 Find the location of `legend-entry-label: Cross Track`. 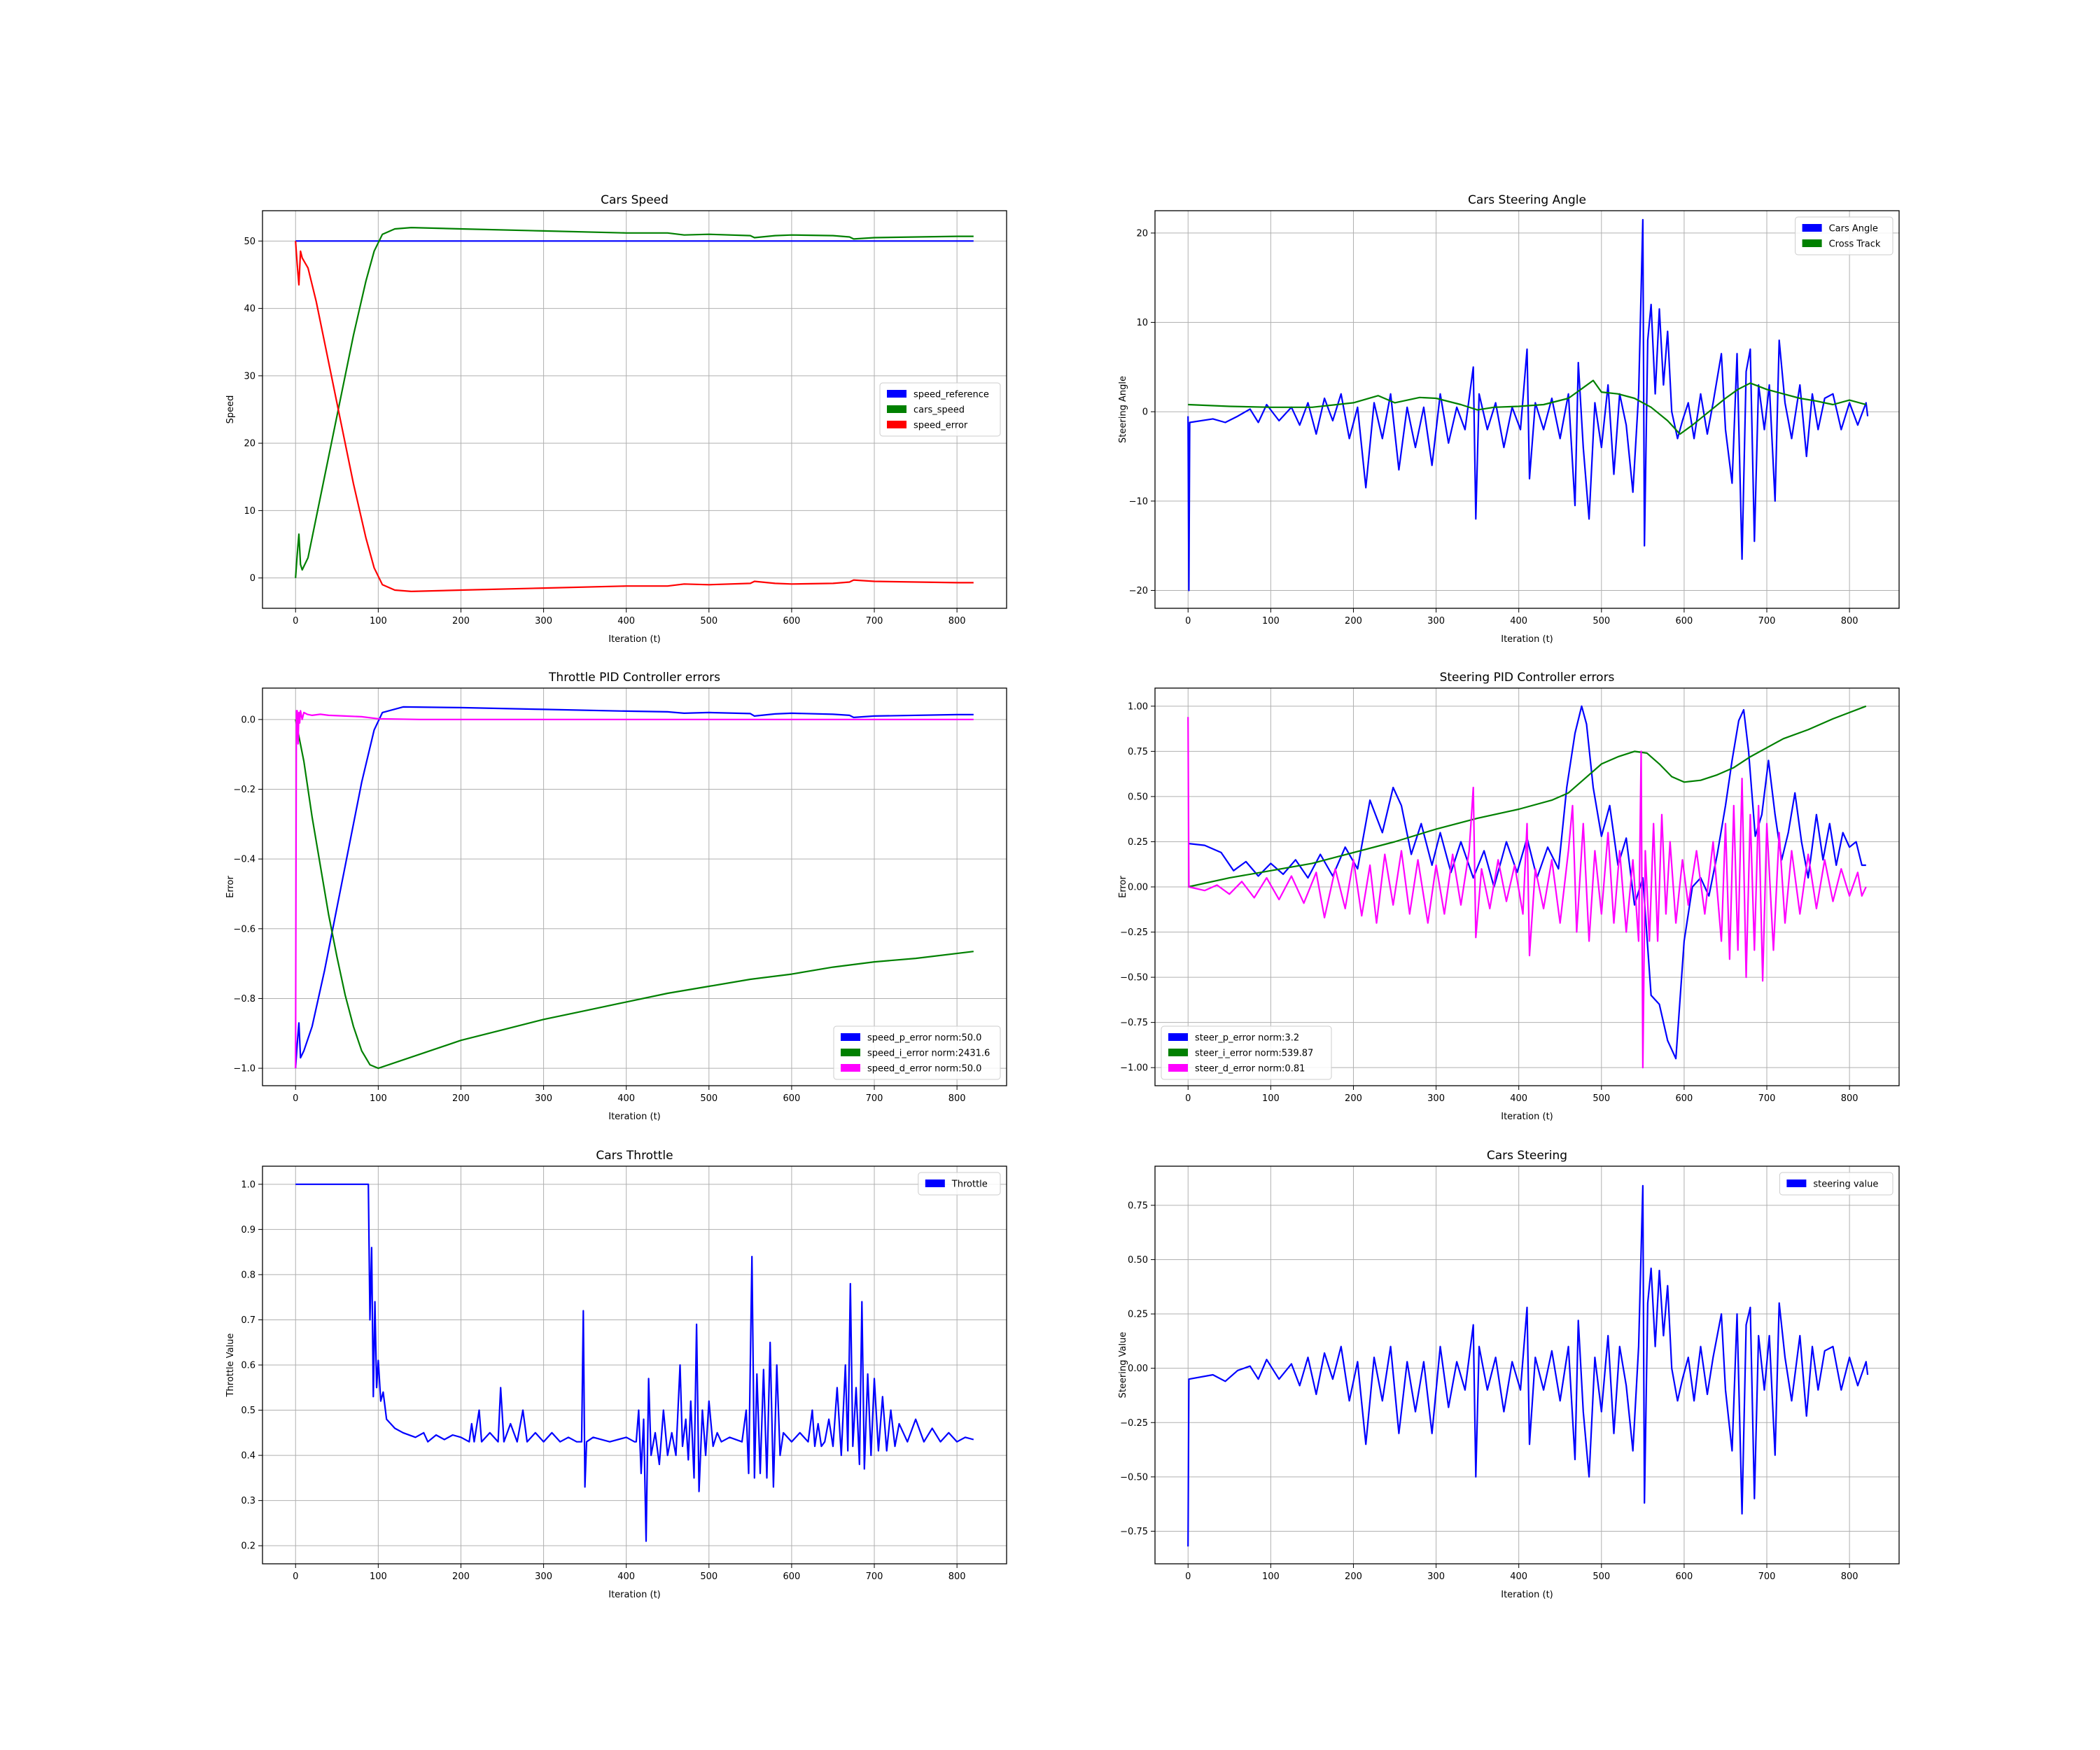

legend-entry-label: Cross Track is located at coordinates (1855, 244).